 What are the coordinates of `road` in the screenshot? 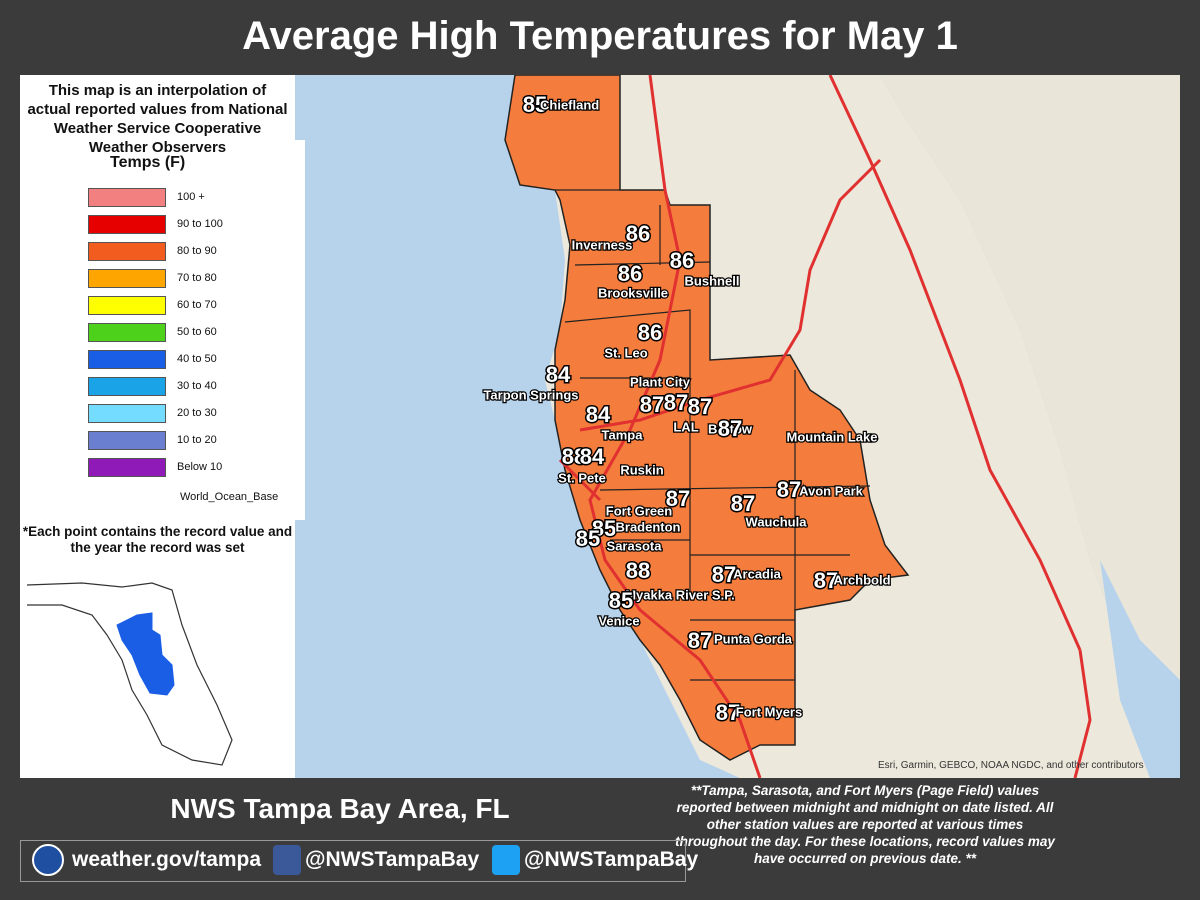 It's located at (1082, 713).